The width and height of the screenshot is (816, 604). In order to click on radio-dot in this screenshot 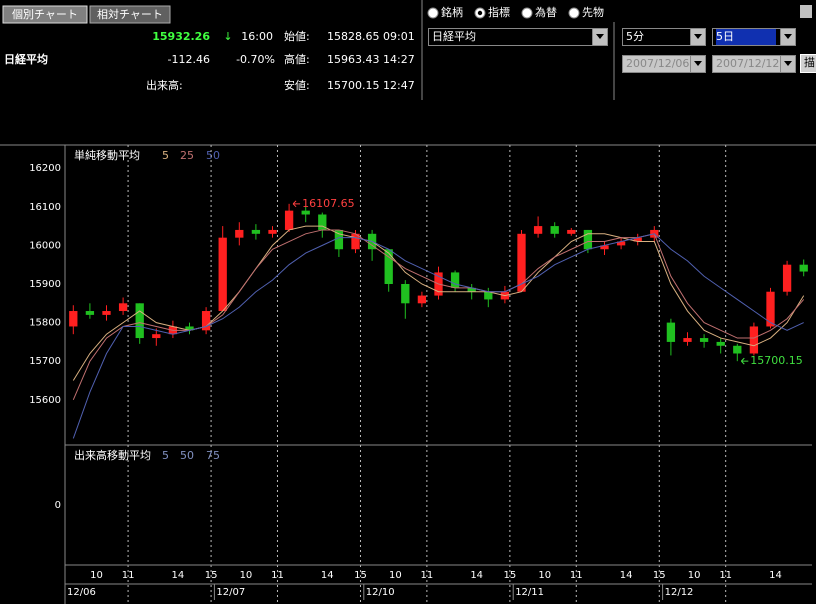, I will do `click(480, 13)`.